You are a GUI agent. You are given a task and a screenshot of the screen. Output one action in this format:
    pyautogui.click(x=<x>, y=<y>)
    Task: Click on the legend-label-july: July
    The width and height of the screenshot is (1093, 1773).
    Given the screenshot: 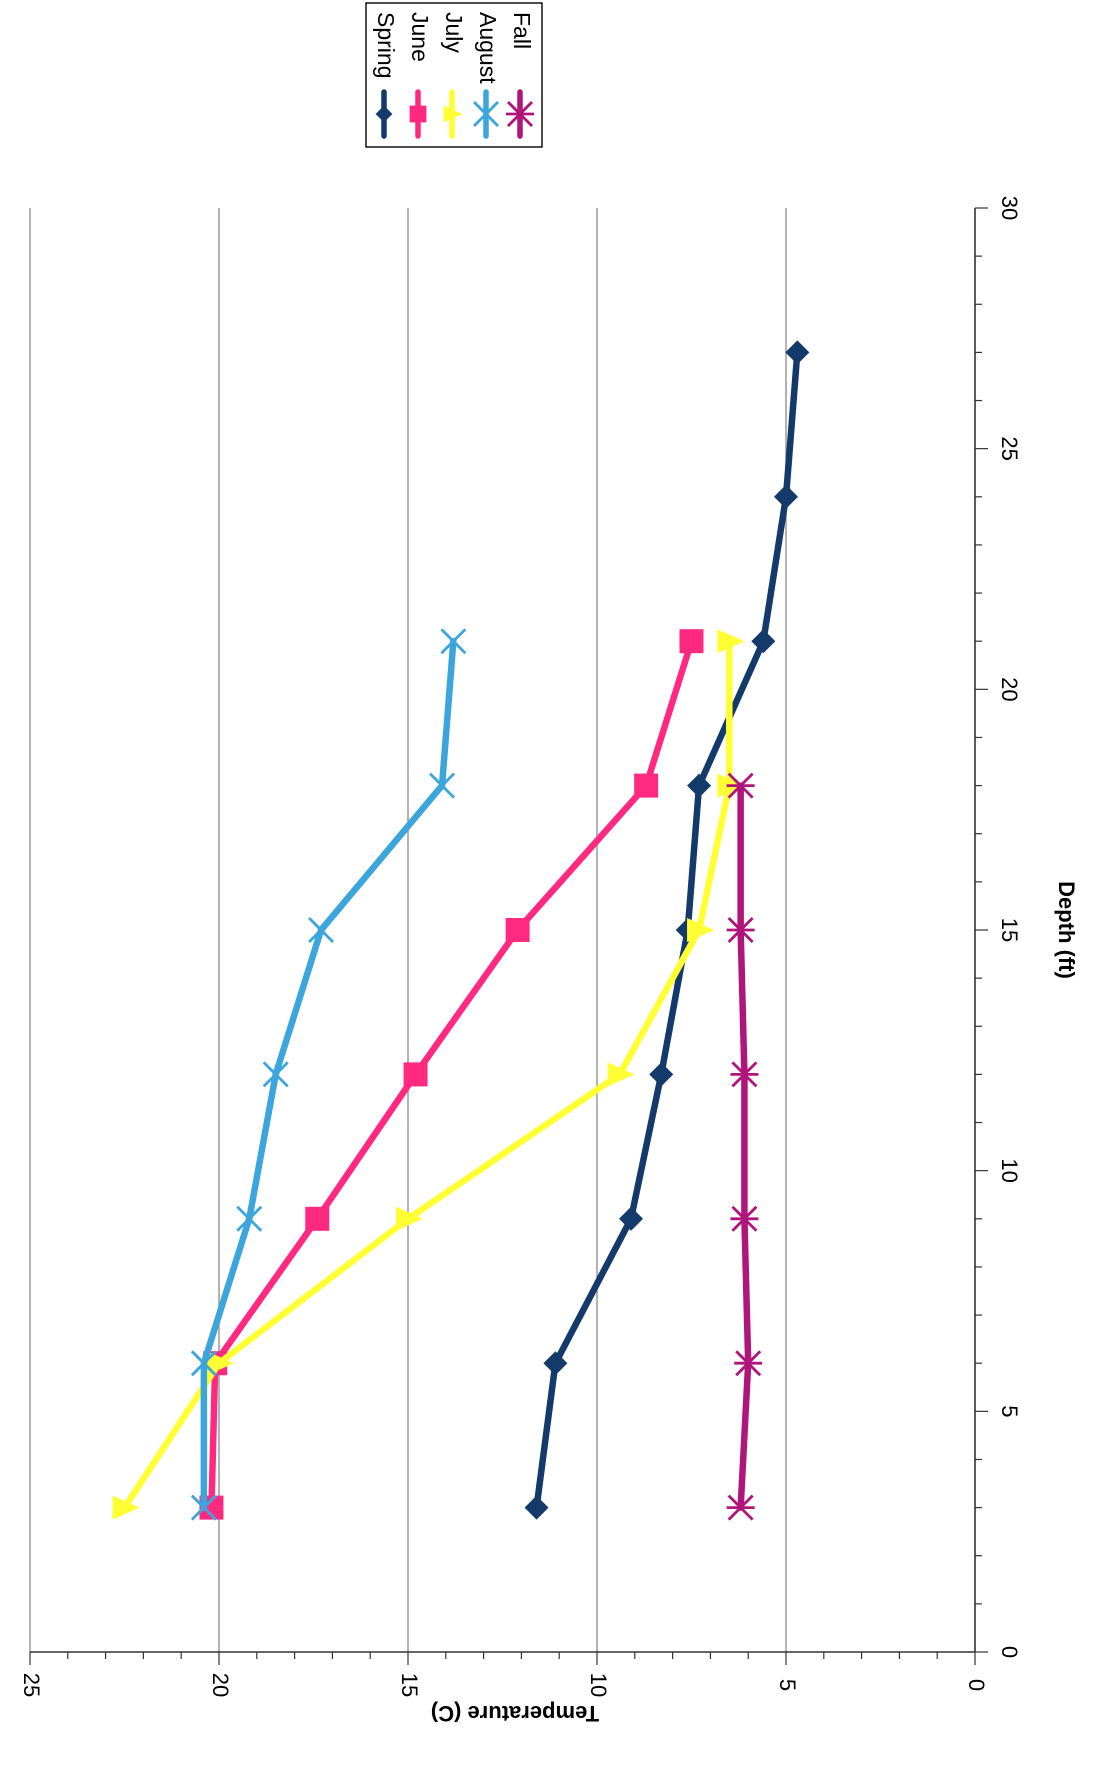 What is the action you would take?
    pyautogui.click(x=454, y=32)
    